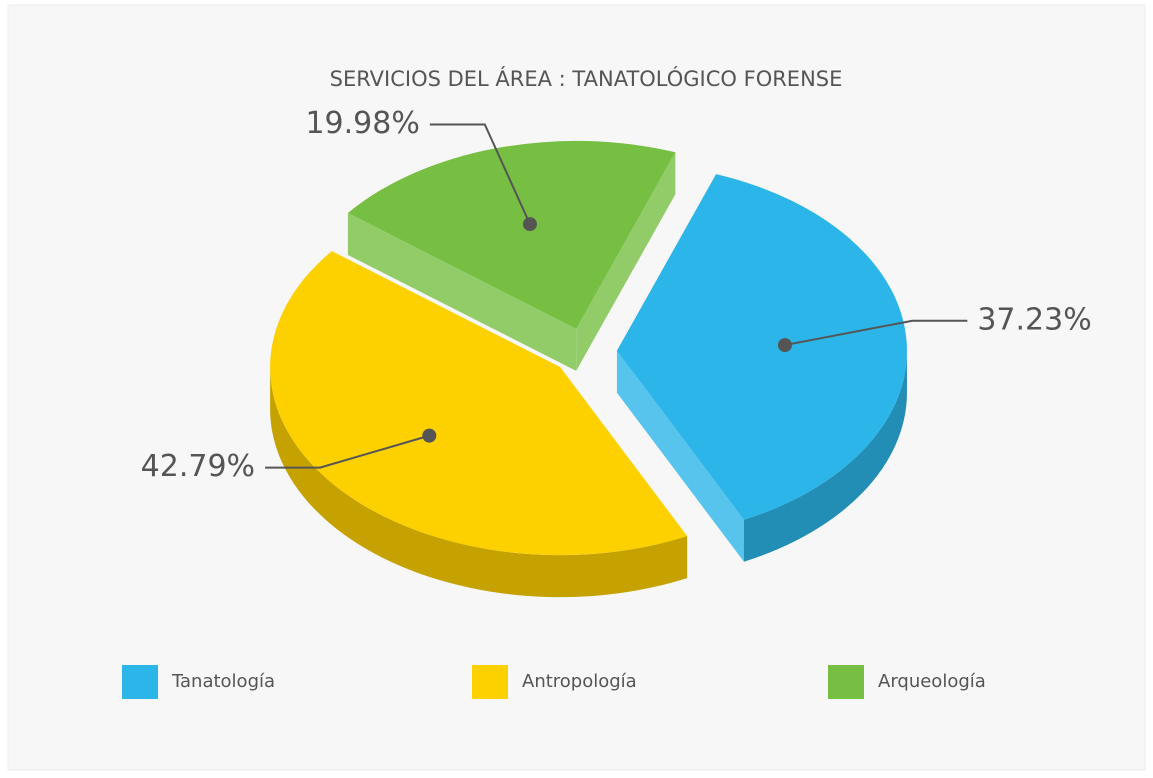 This screenshot has width=1153, height=778. Describe the element at coordinates (198, 466) in the screenshot. I see `data-label: 42.79%` at that location.